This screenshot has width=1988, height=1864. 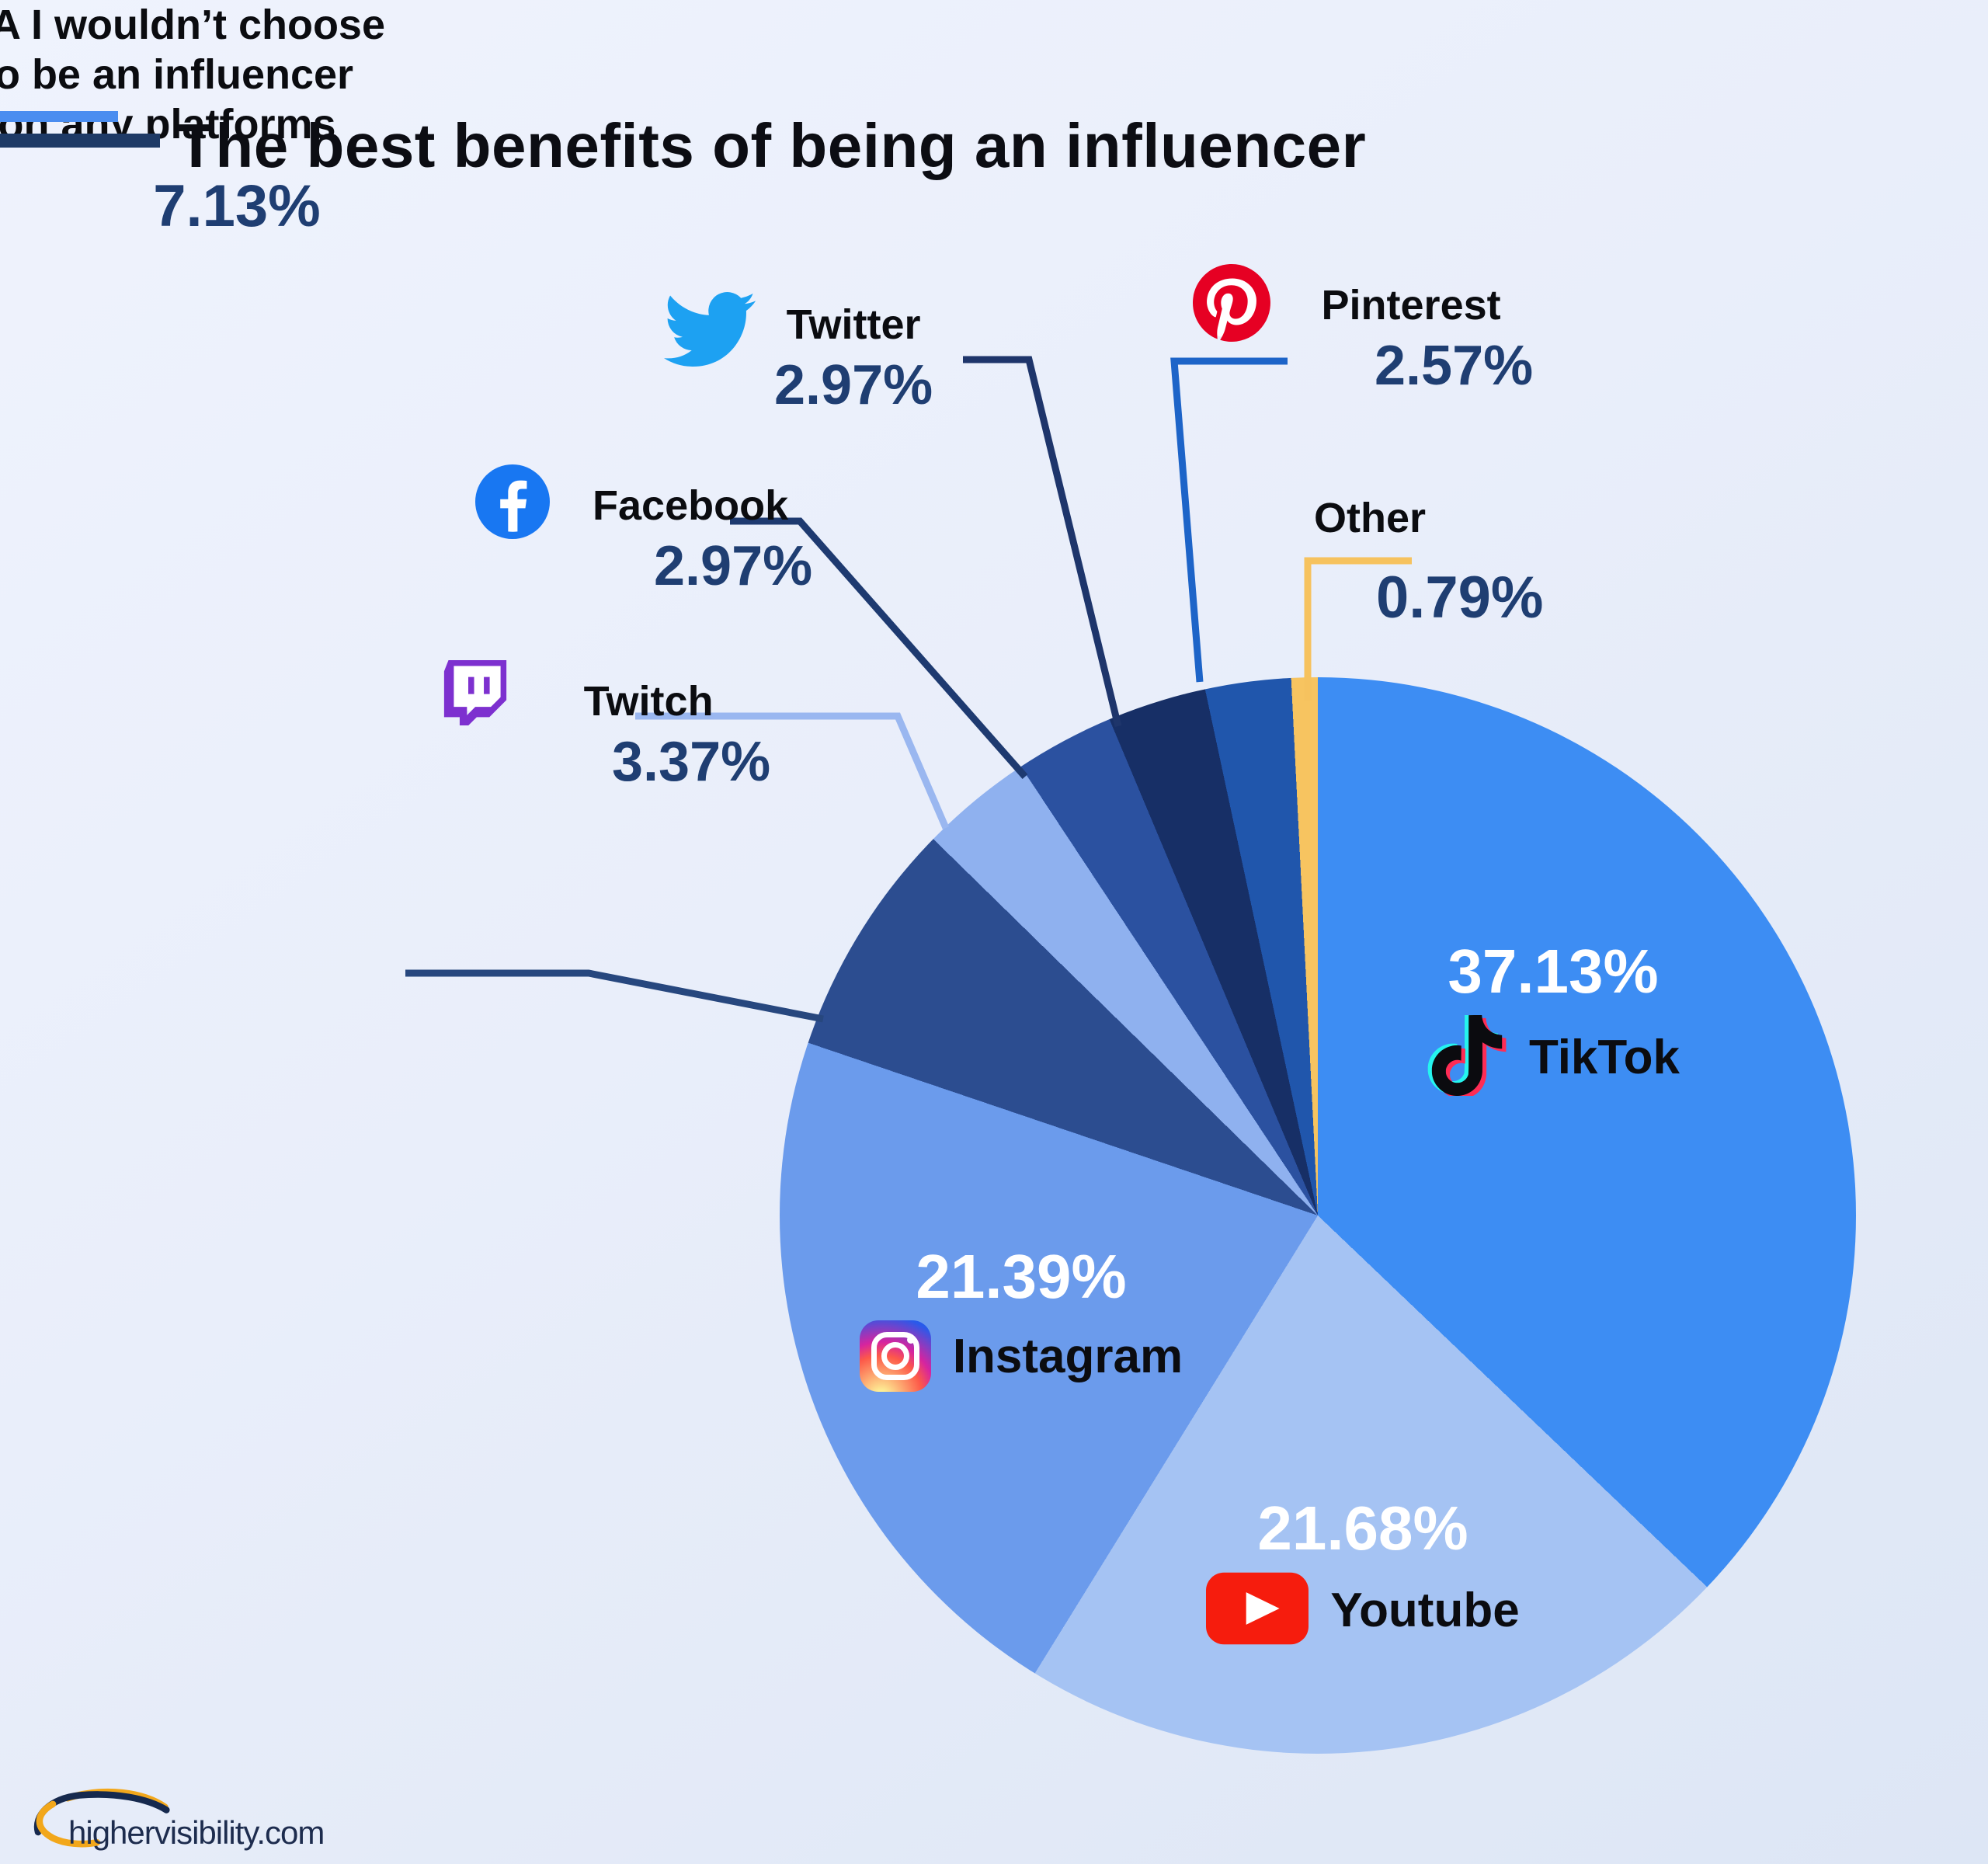 I want to click on callout-other: Other 0.79%, so click(x=1429, y=562).